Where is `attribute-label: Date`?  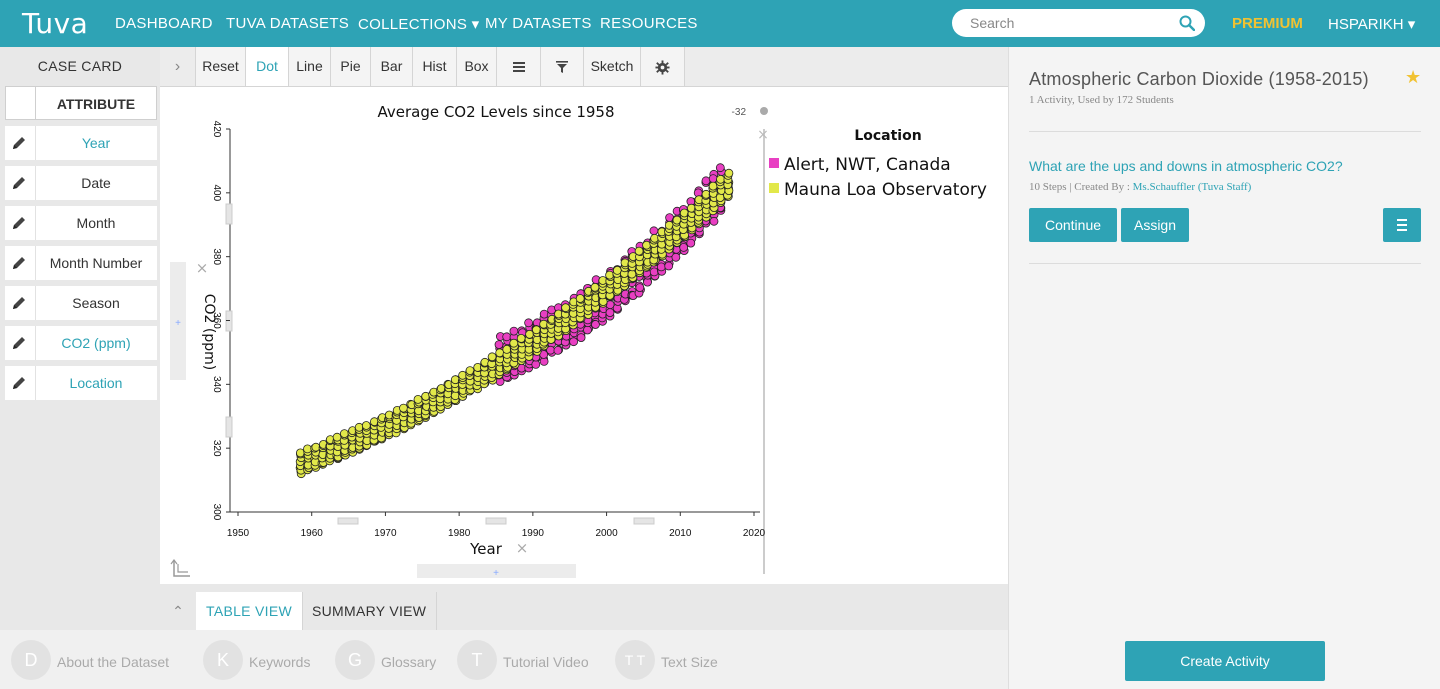 attribute-label: Date is located at coordinates (96, 183).